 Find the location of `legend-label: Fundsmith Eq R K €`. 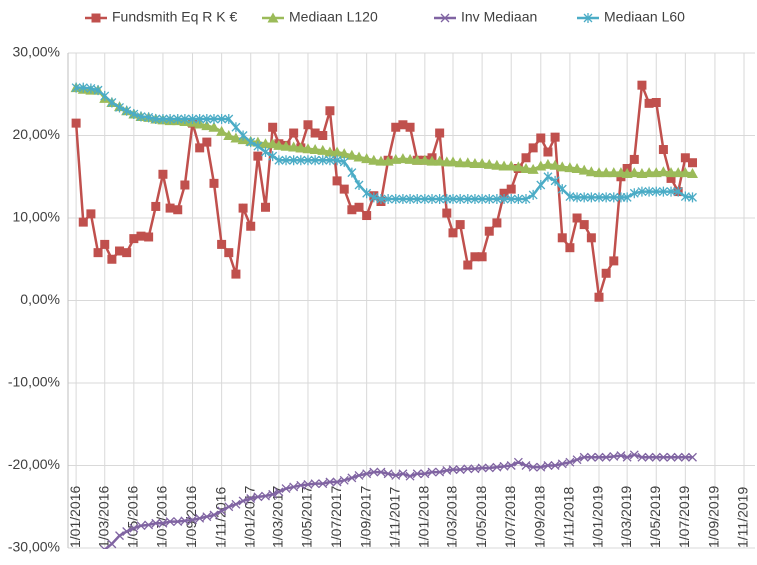

legend-label: Fundsmith Eq R K € is located at coordinates (174, 17).